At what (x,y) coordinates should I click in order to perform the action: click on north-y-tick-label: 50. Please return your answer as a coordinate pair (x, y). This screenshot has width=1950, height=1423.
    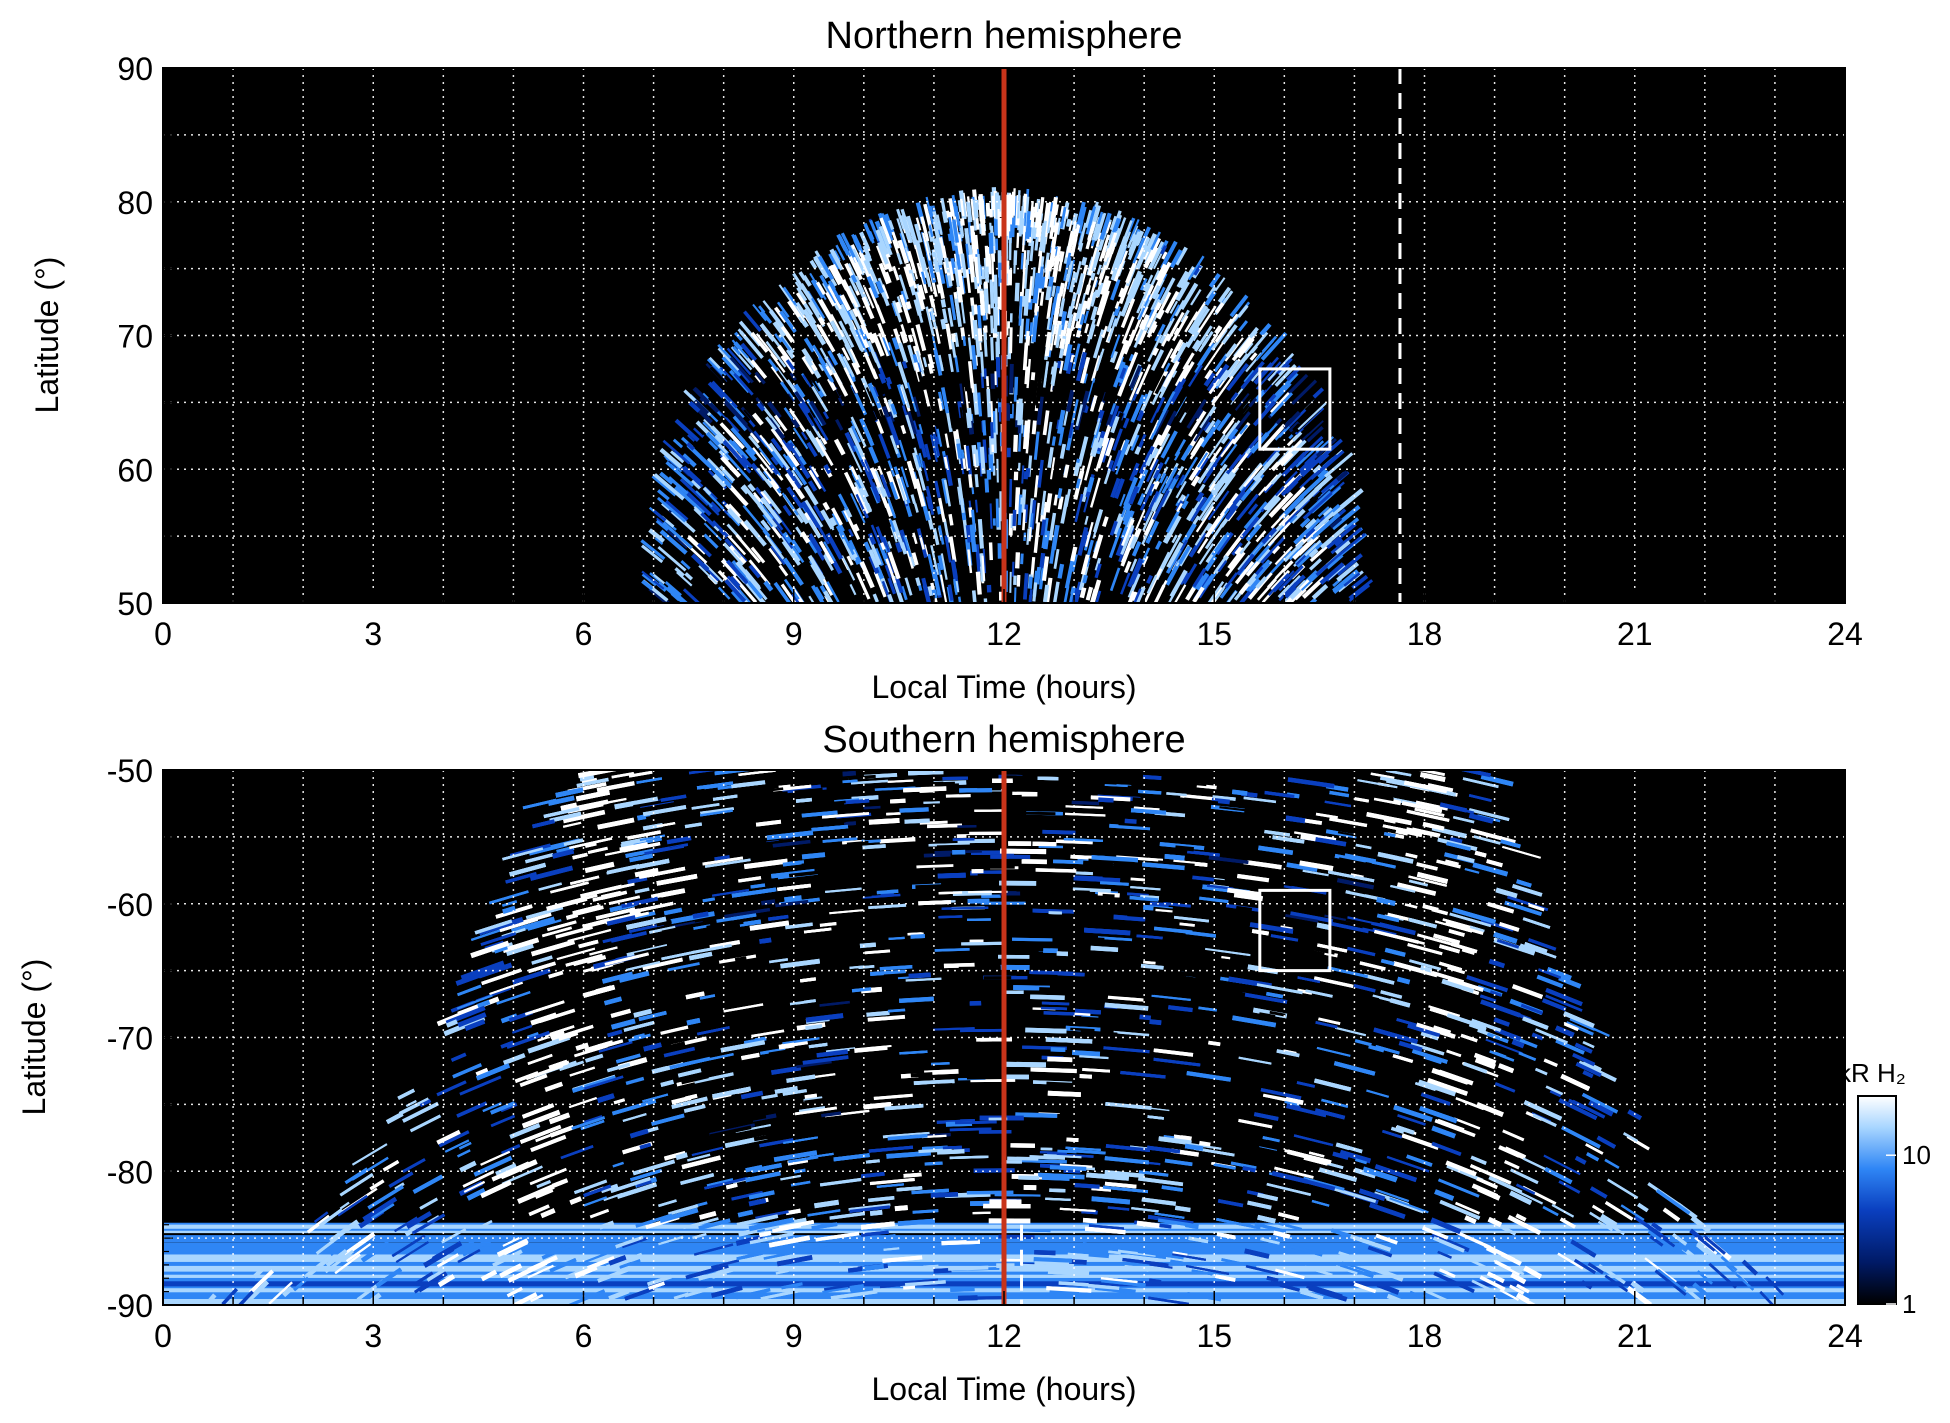
    Looking at the image, I should click on (135, 604).